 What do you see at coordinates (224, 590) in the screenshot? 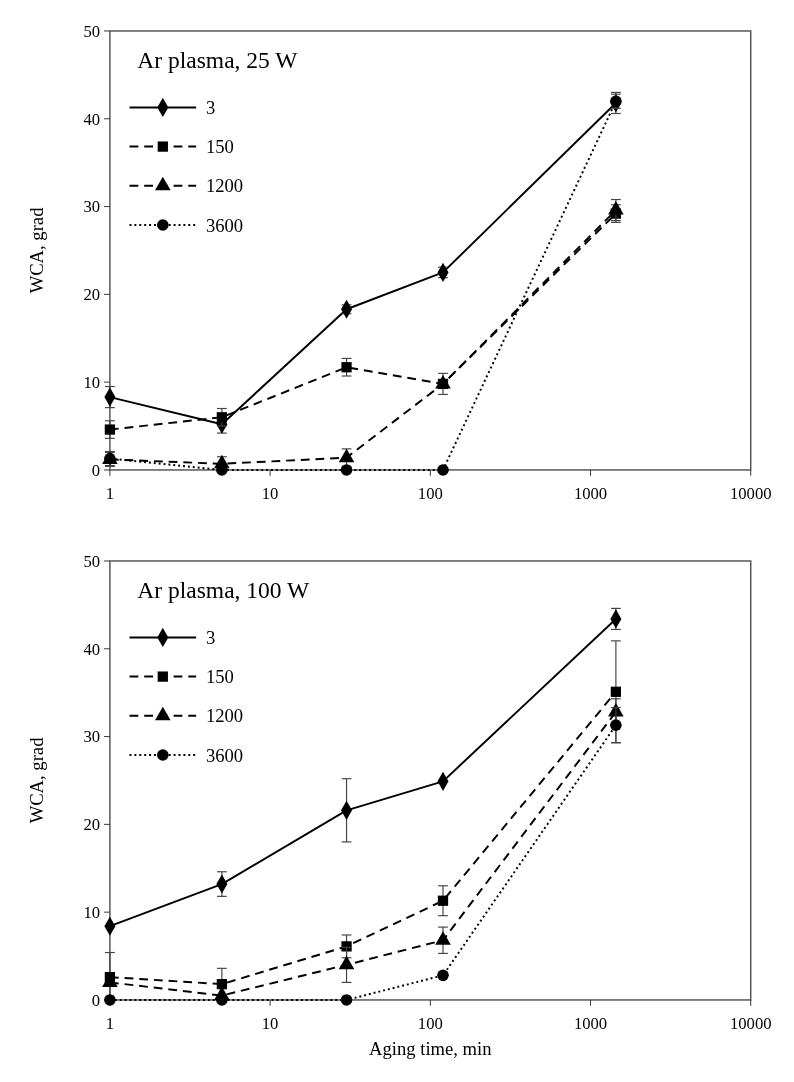
I see `text: Ar plasma, 100 W` at bounding box center [224, 590].